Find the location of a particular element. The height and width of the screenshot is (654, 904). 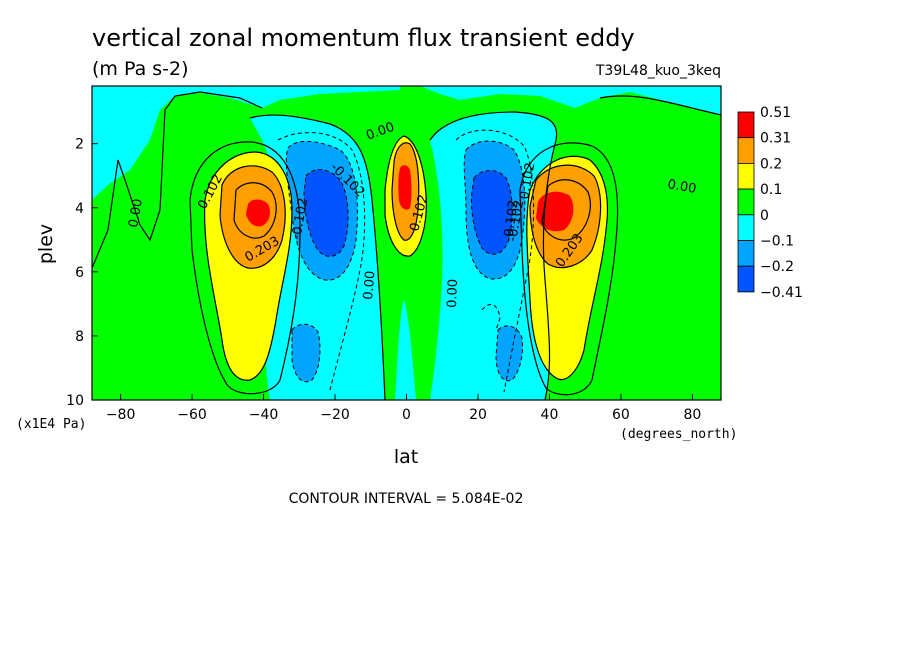

y-tick-label: 10 is located at coordinates (75, 401).